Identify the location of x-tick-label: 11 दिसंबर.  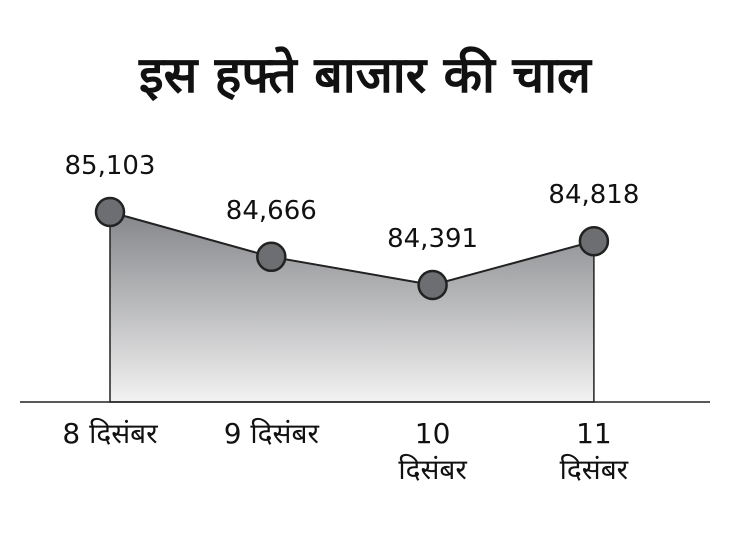
(594, 451).